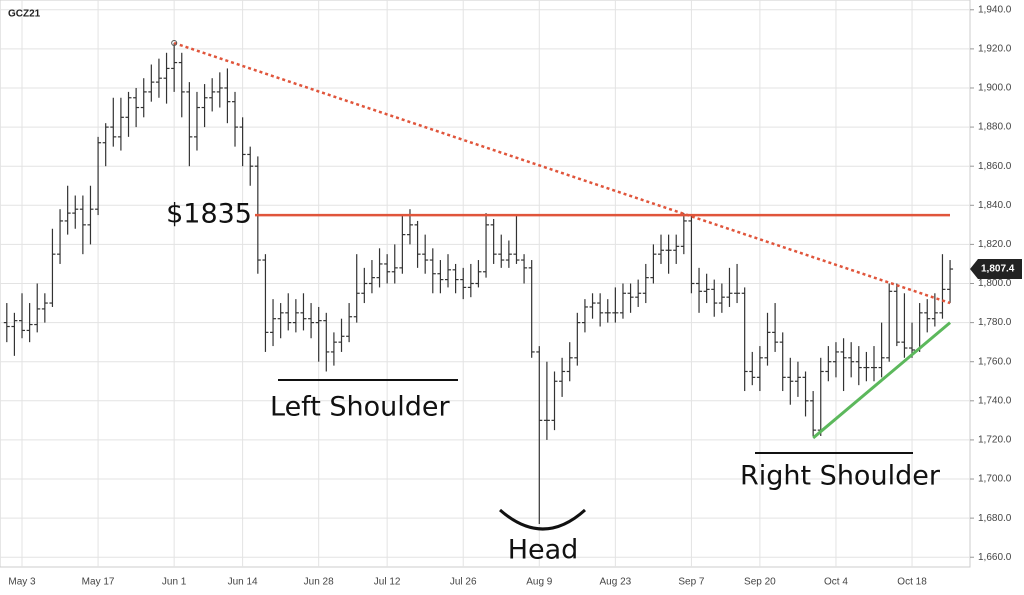 This screenshot has height=595, width=1024. What do you see at coordinates (882, 380) in the screenshot?
I see `trendline` at bounding box center [882, 380].